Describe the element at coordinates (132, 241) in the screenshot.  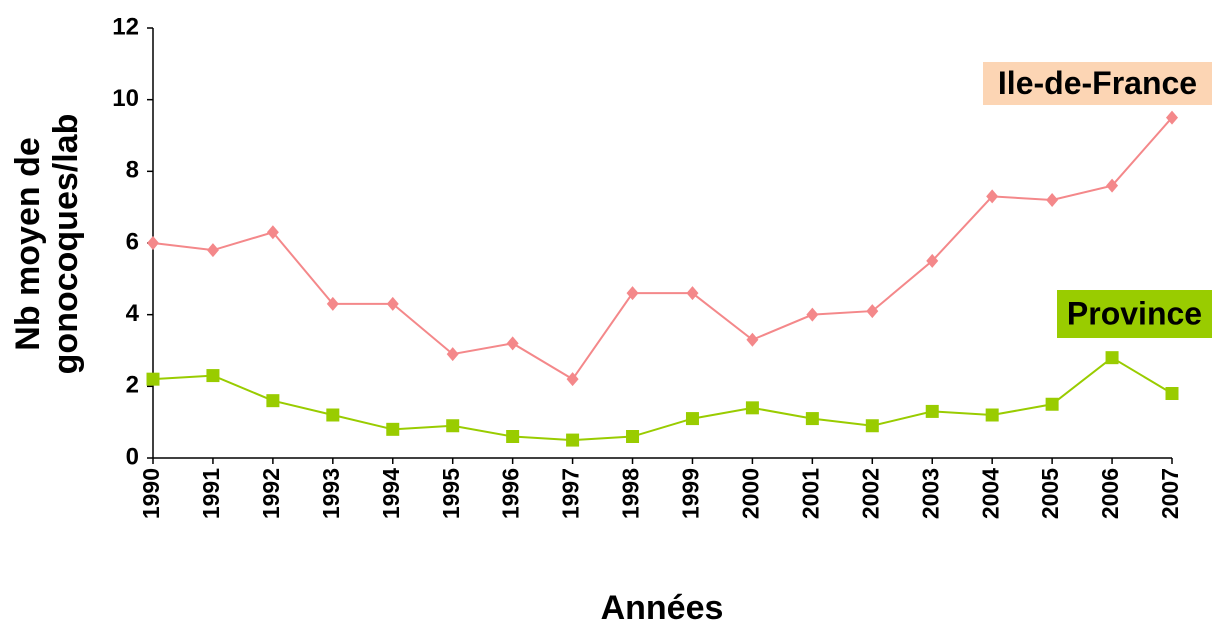
I see `y-tick-label: 6` at that location.